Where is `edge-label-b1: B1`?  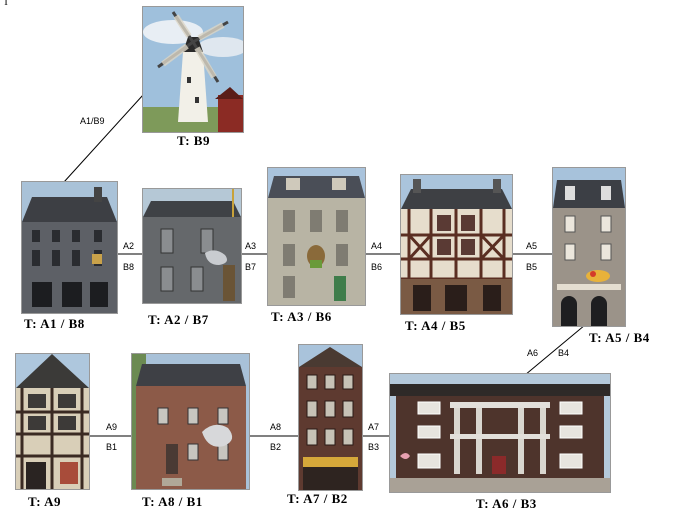
edge-label-b1: B1 is located at coordinates (112, 447).